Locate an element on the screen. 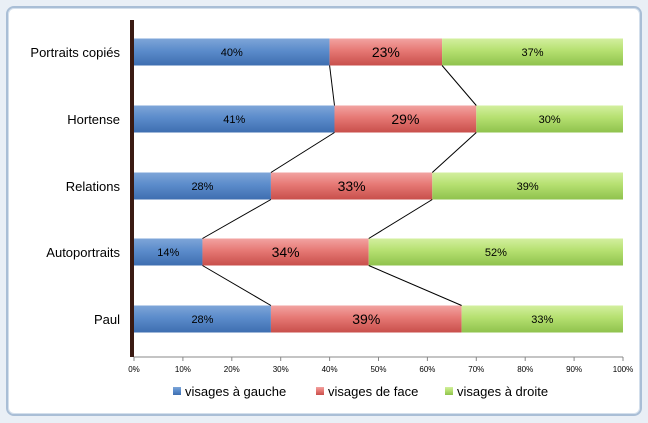 This screenshot has width=648, height=423. category-label-autoportraits: Autoportraits is located at coordinates (83, 252).